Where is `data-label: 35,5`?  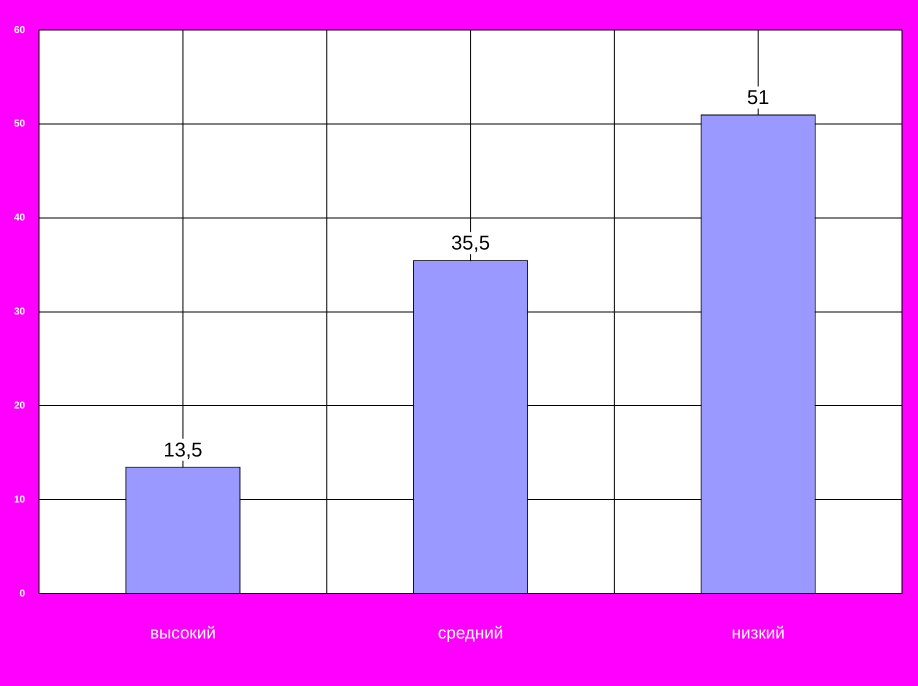 data-label: 35,5 is located at coordinates (470, 243).